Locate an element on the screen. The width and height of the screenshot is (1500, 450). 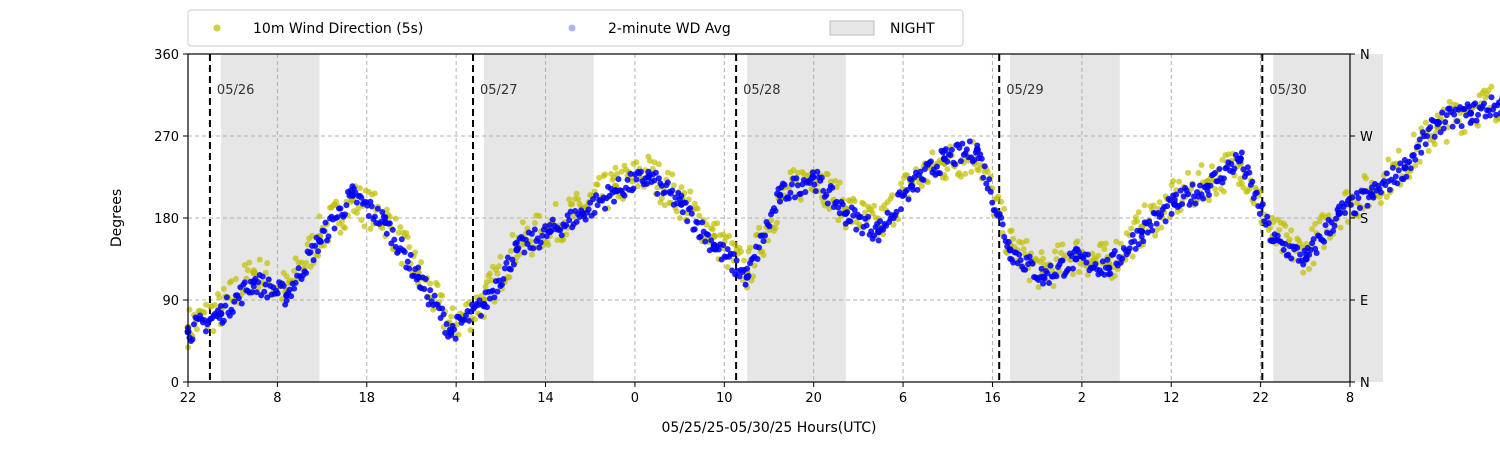
y-tick-label: 270 is located at coordinates (166, 137).